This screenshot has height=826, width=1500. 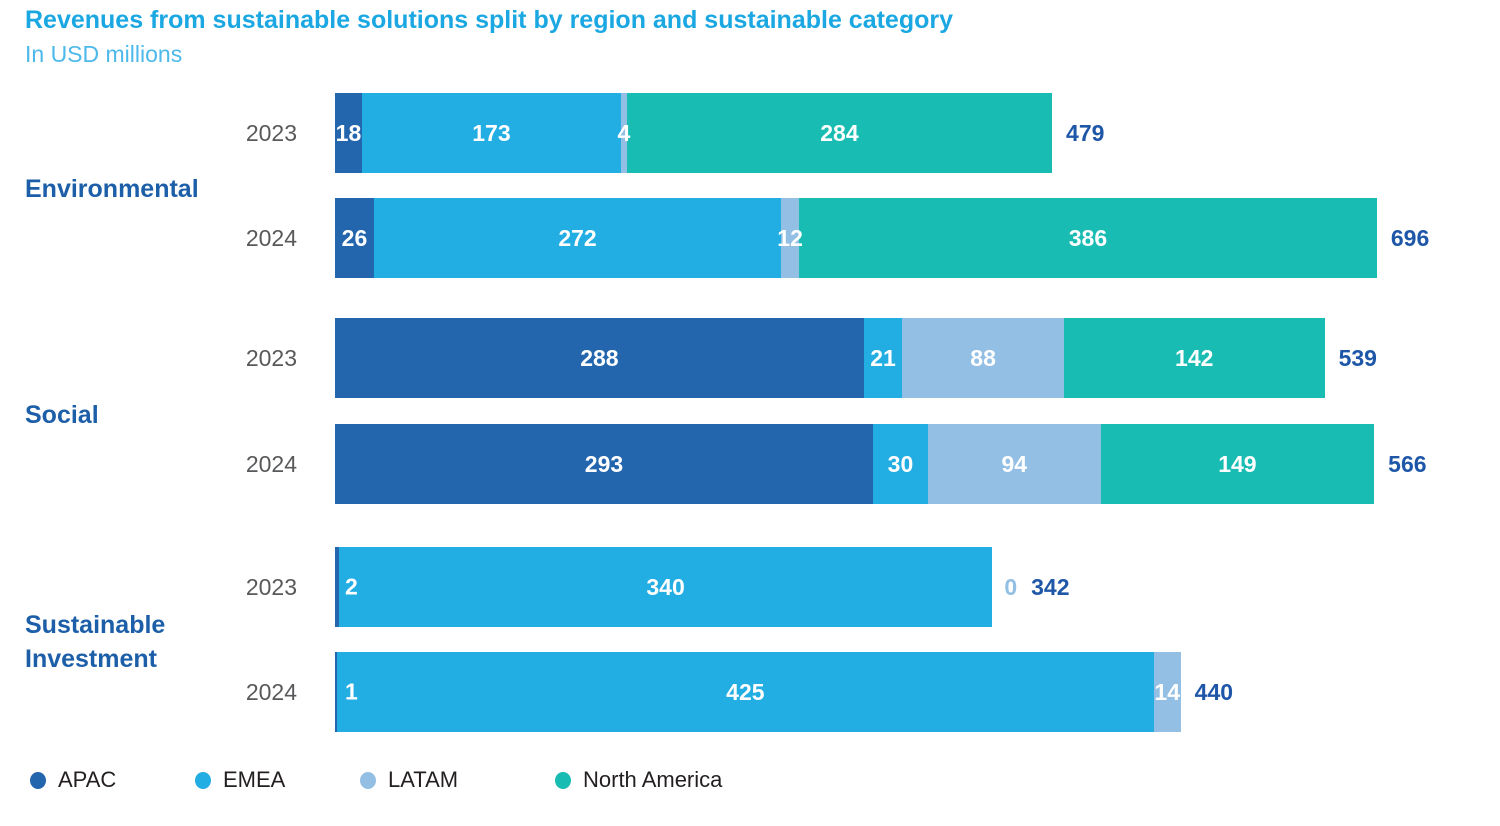 I want to click on bar-segment-apac: 26, so click(x=354, y=238).